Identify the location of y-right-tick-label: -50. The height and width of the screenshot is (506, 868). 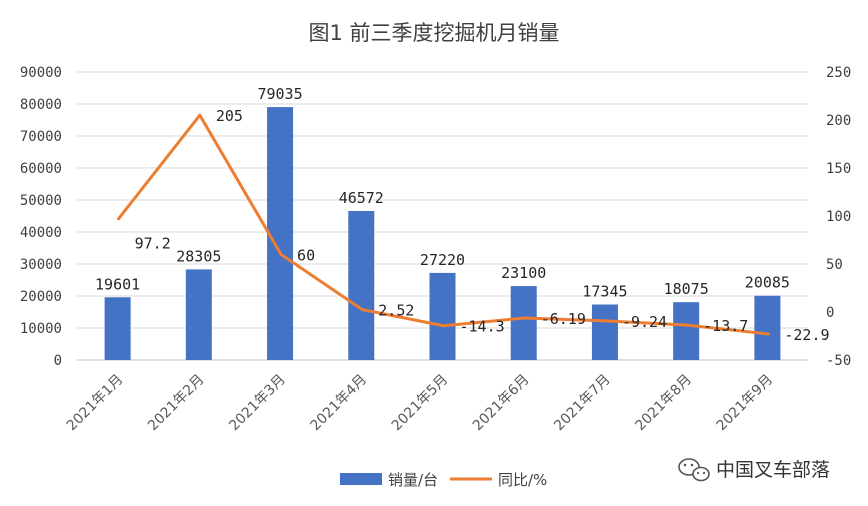
(838, 361).